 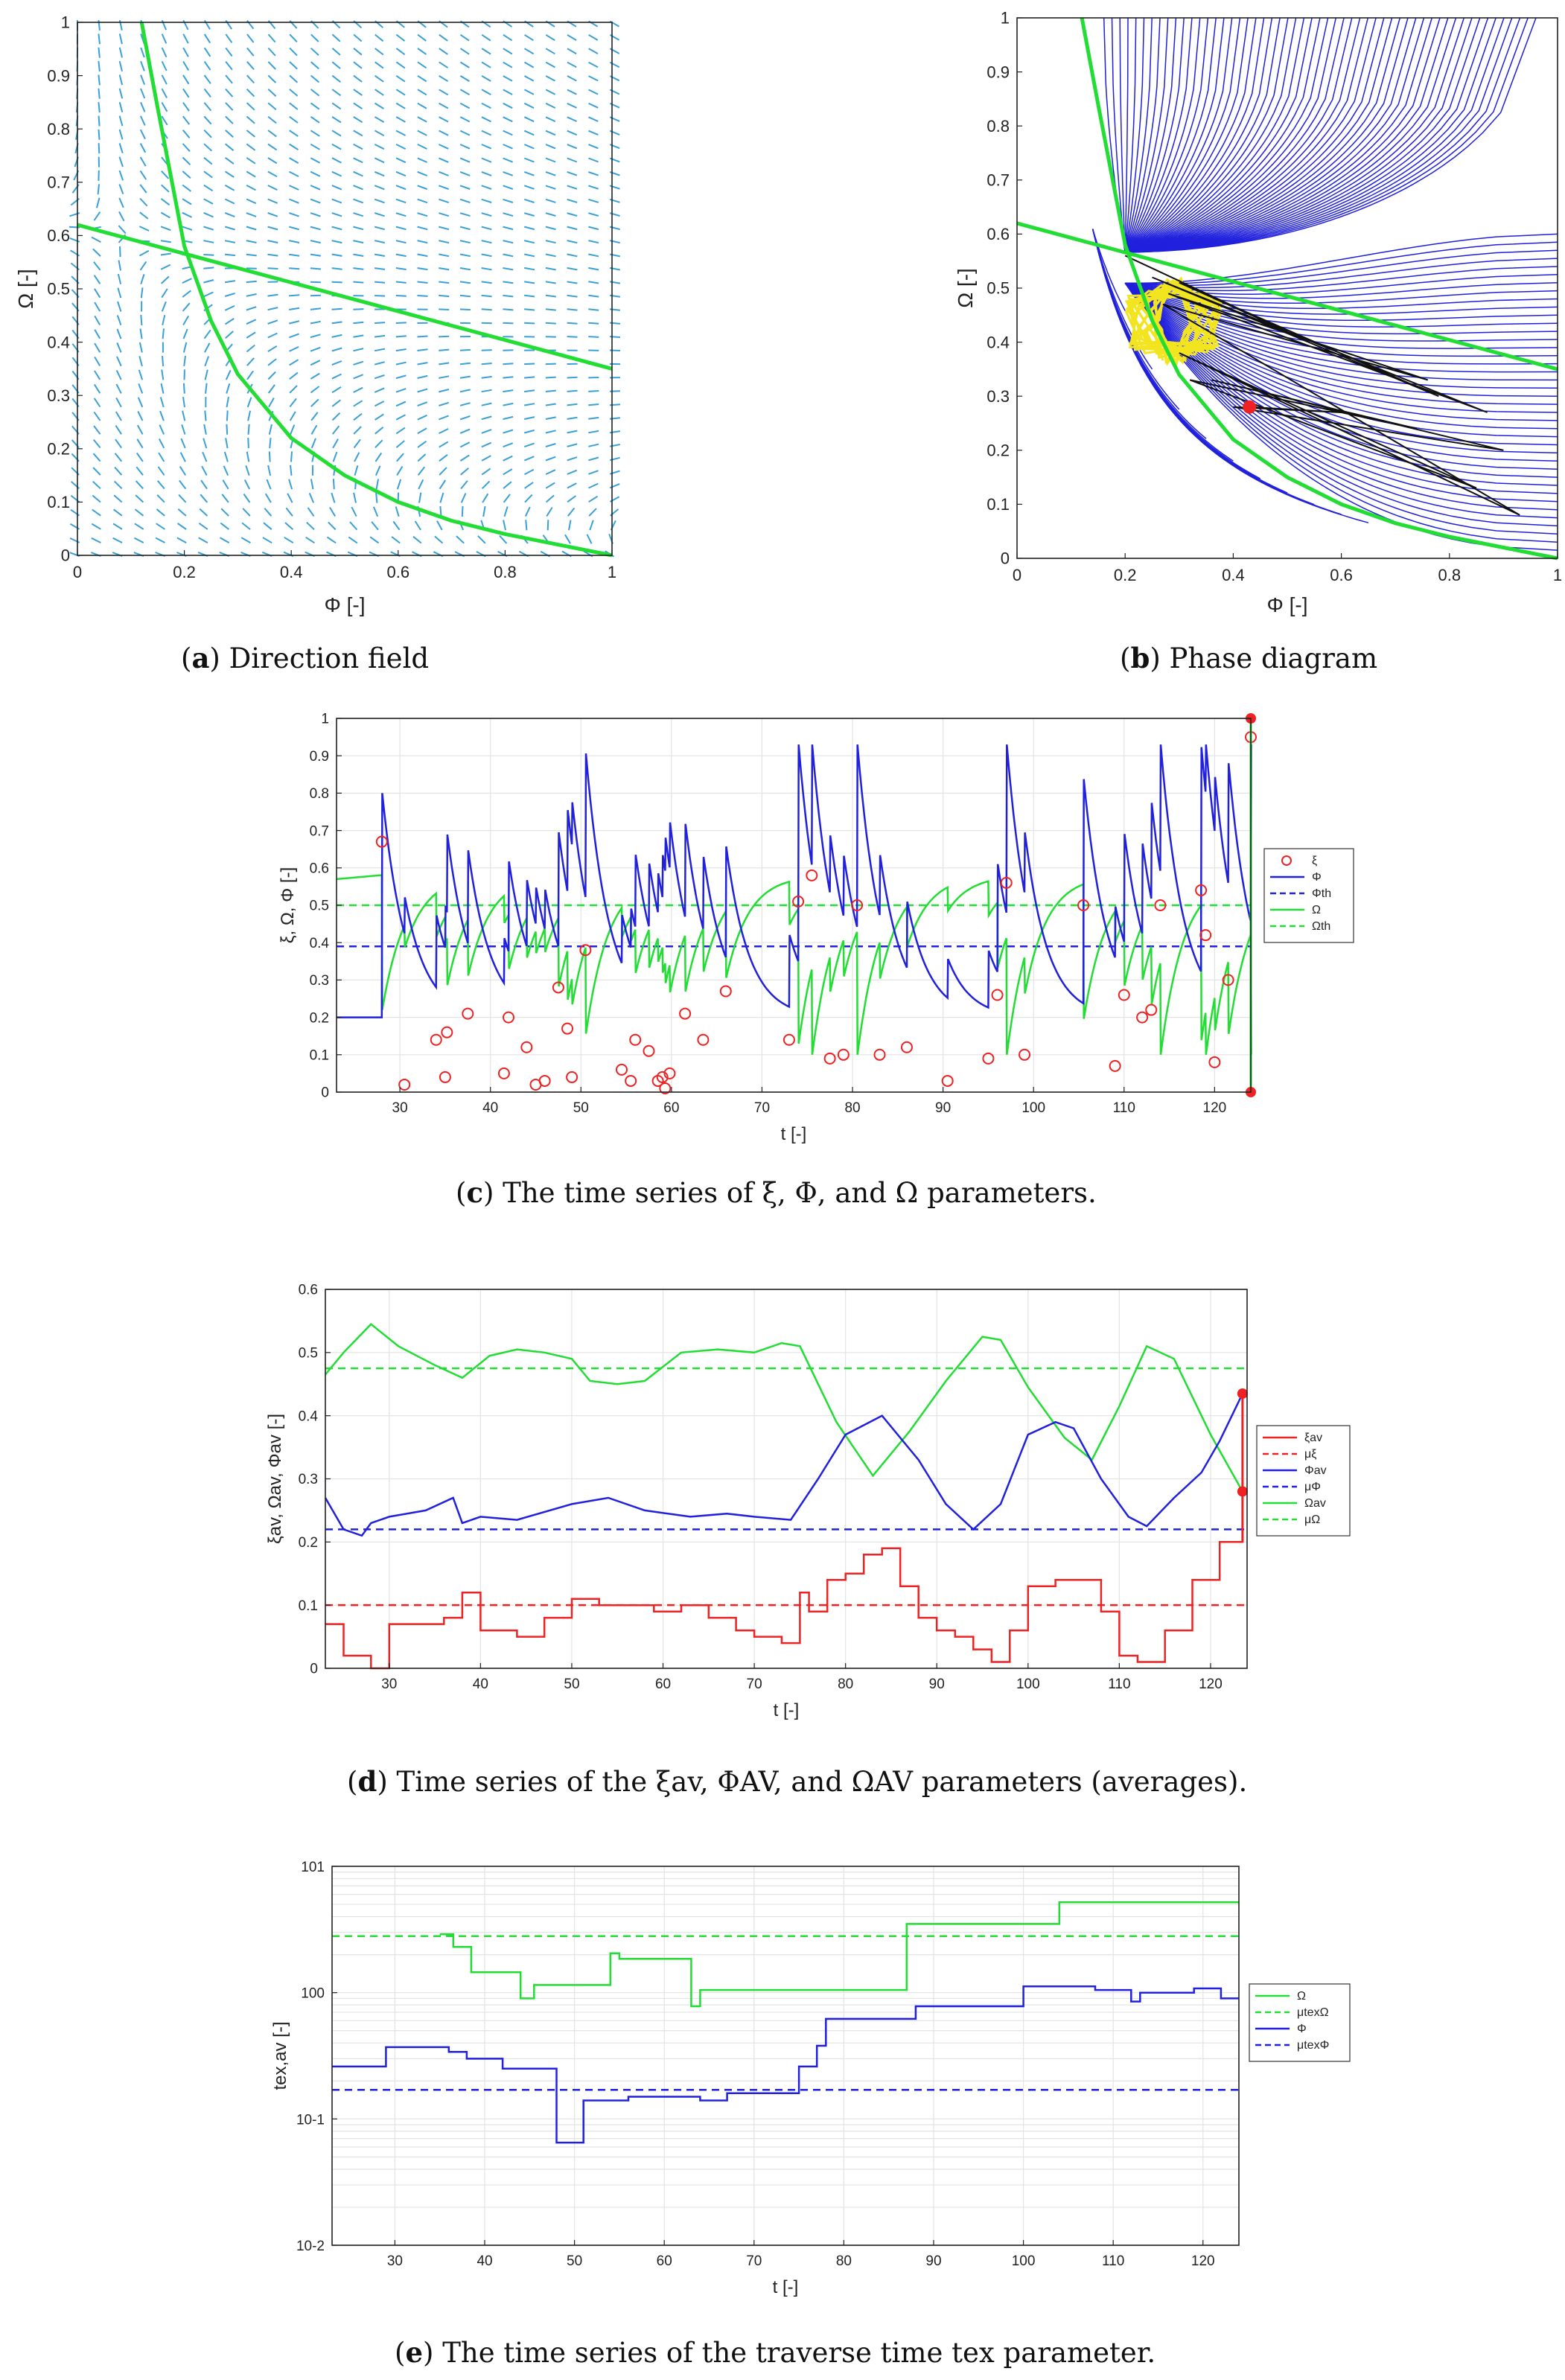 I want to click on chart-e-legend-box, so click(x=1300, y=2022).